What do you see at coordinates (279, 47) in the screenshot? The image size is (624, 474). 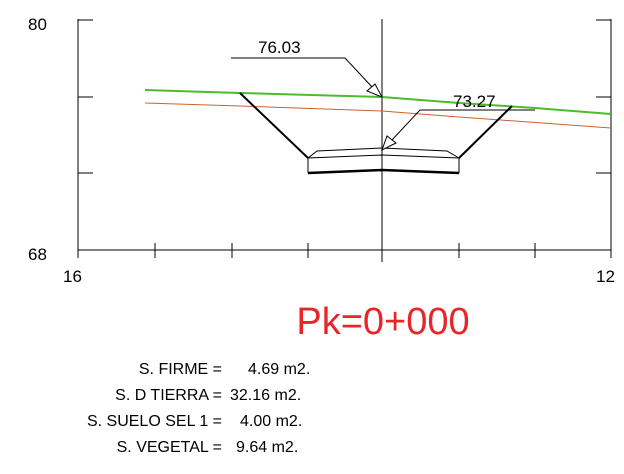 I see `annotation-left-label: 76.03` at bounding box center [279, 47].